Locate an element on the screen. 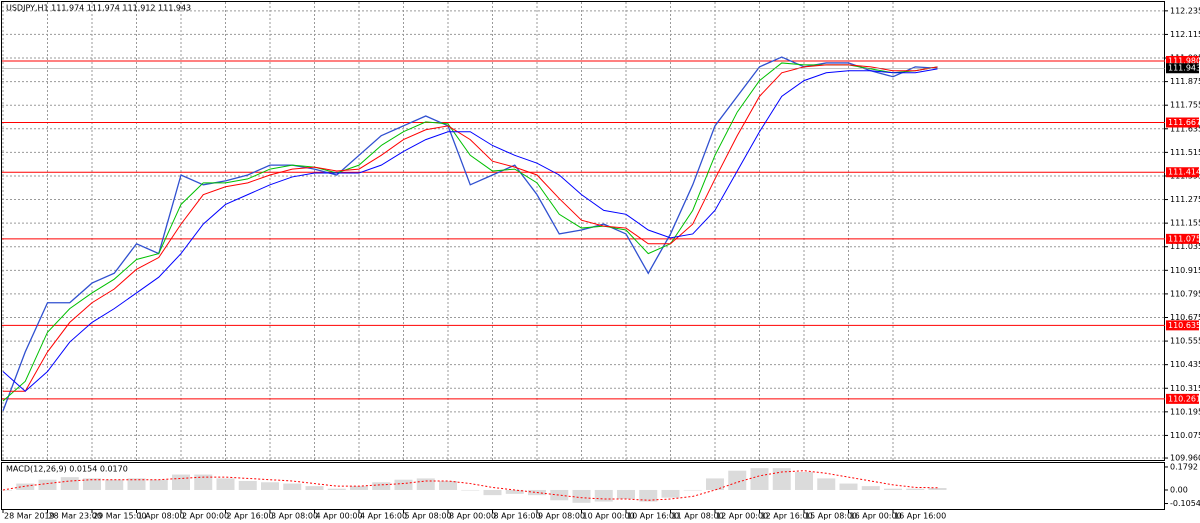 This screenshot has height=523, width=1200. level-label: 110.635 is located at coordinates (1184, 325).